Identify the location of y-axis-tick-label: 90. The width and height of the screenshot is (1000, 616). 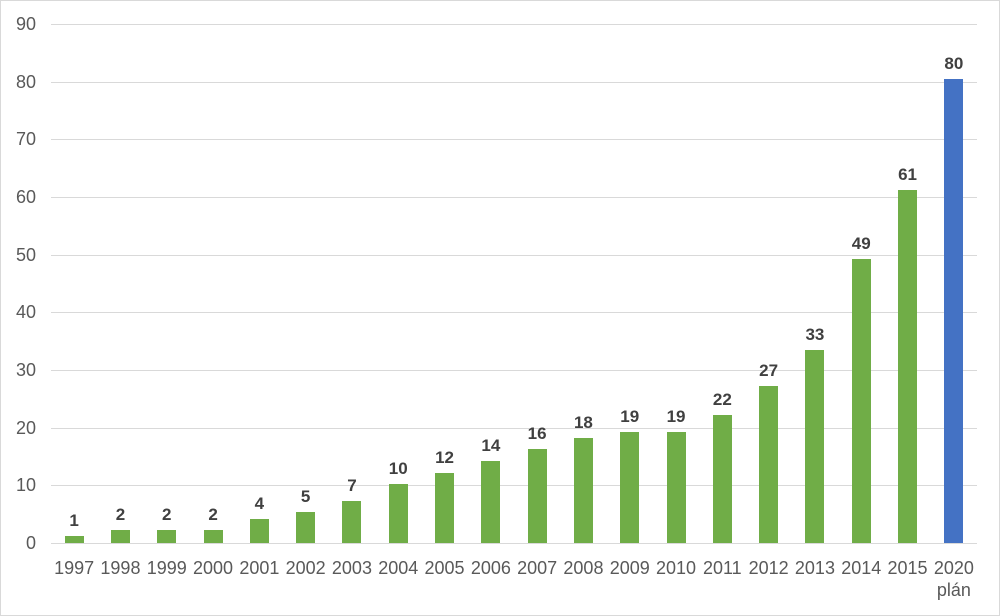
(25, 24).